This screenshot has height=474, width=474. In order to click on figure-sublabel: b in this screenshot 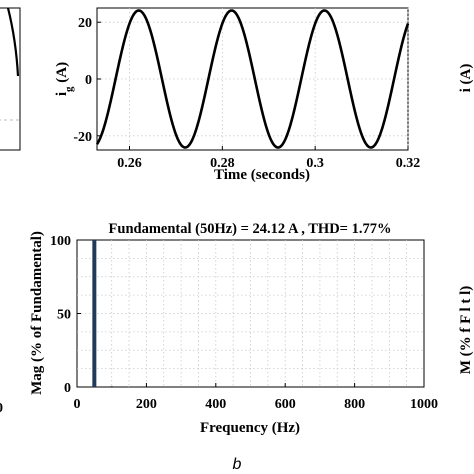, I will do `click(237, 464)`.